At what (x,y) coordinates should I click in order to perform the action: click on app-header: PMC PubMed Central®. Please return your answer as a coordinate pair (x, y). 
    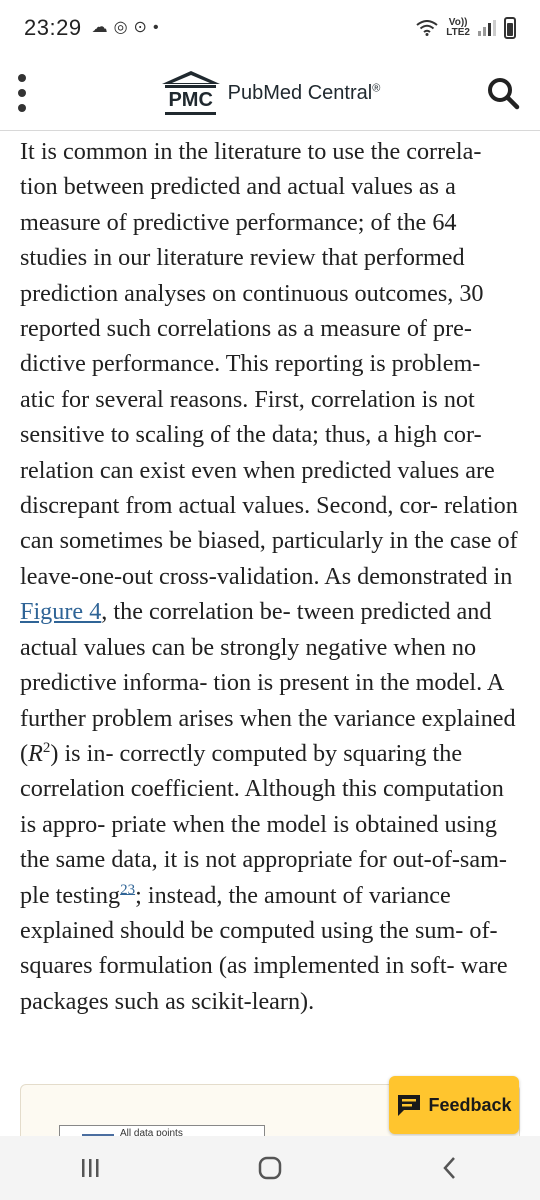
    Looking at the image, I should click on (270, 93).